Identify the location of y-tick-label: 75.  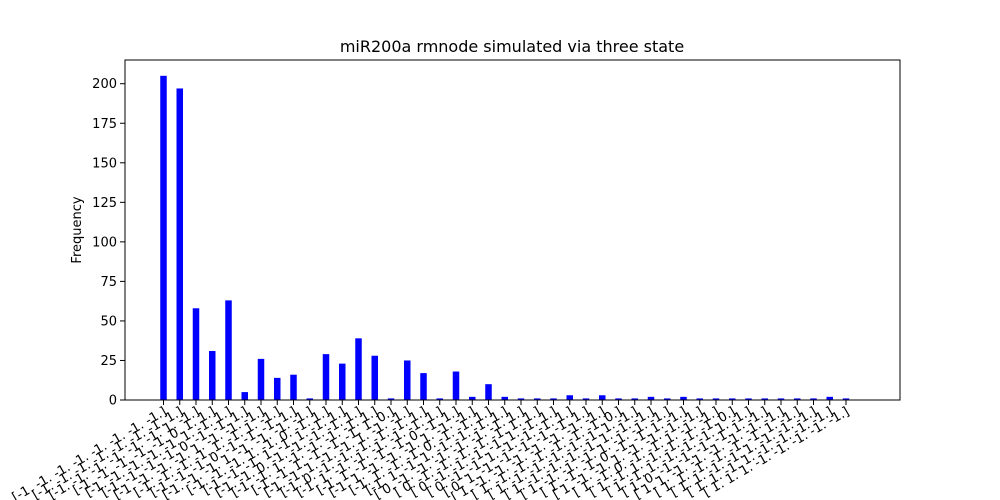
(108, 282).